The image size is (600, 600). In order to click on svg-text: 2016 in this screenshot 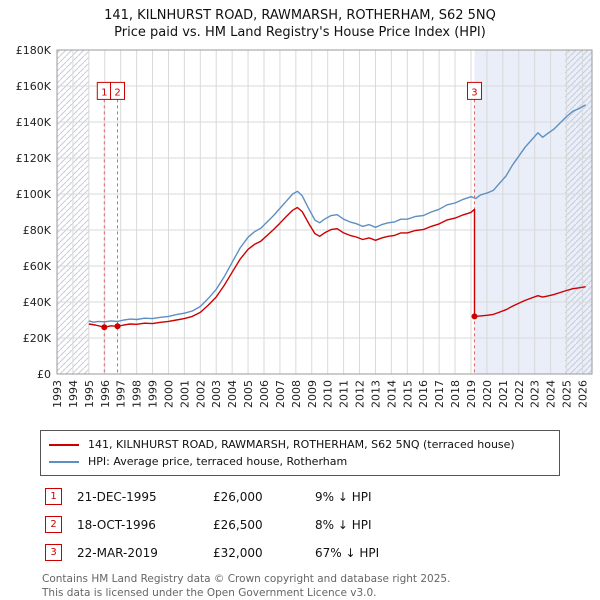, I will do `click(423, 394)`.